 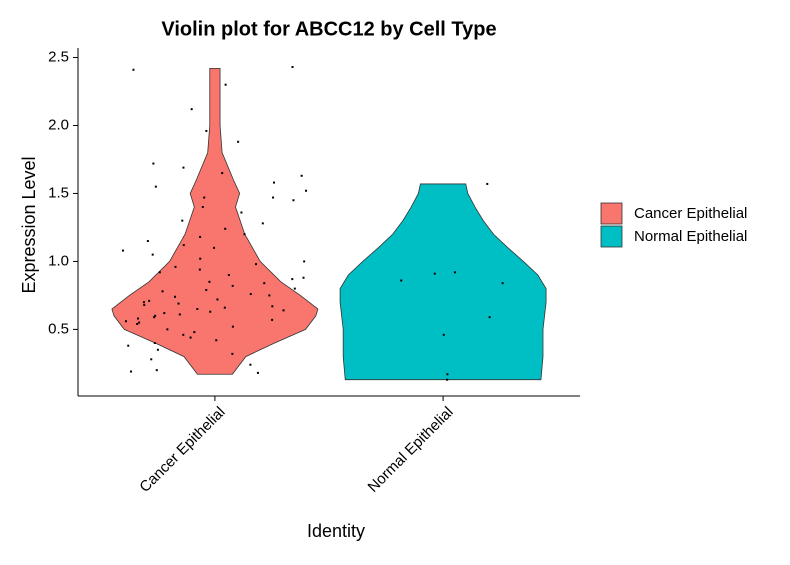 What do you see at coordinates (690, 236) in the screenshot?
I see `legend-label: Normal Epithelial` at bounding box center [690, 236].